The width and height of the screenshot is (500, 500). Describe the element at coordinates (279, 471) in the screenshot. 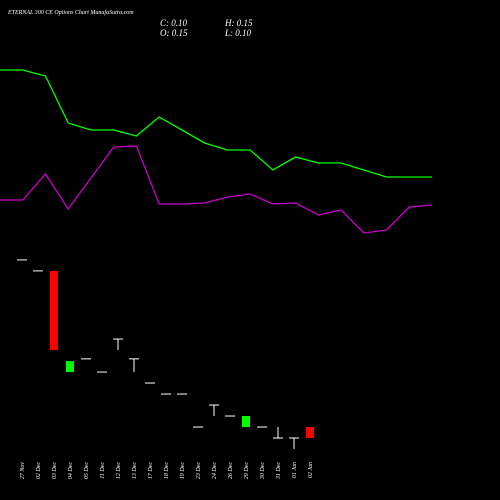

I see `x-tick-label: 31 Dec` at that location.